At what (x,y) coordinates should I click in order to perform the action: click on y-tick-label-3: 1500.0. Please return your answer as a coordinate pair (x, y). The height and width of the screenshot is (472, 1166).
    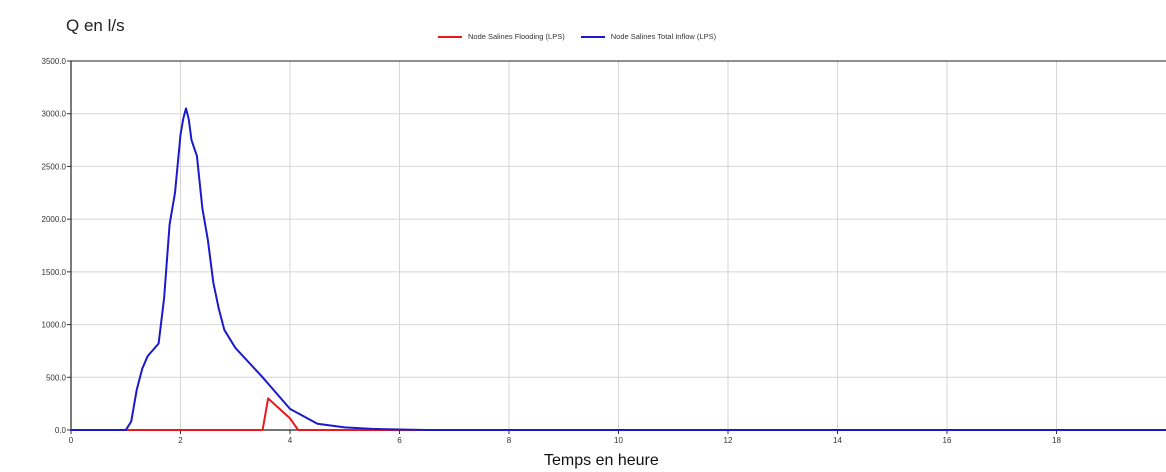
    Looking at the image, I should click on (54, 272).